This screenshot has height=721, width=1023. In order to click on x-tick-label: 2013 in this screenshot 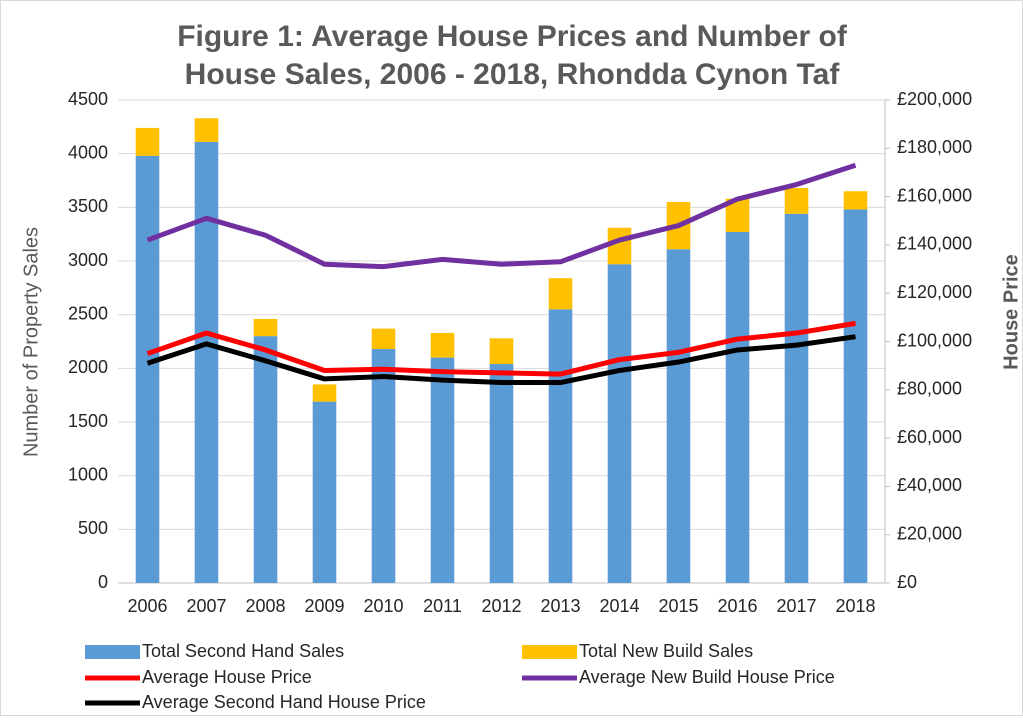, I will do `click(560, 606)`.